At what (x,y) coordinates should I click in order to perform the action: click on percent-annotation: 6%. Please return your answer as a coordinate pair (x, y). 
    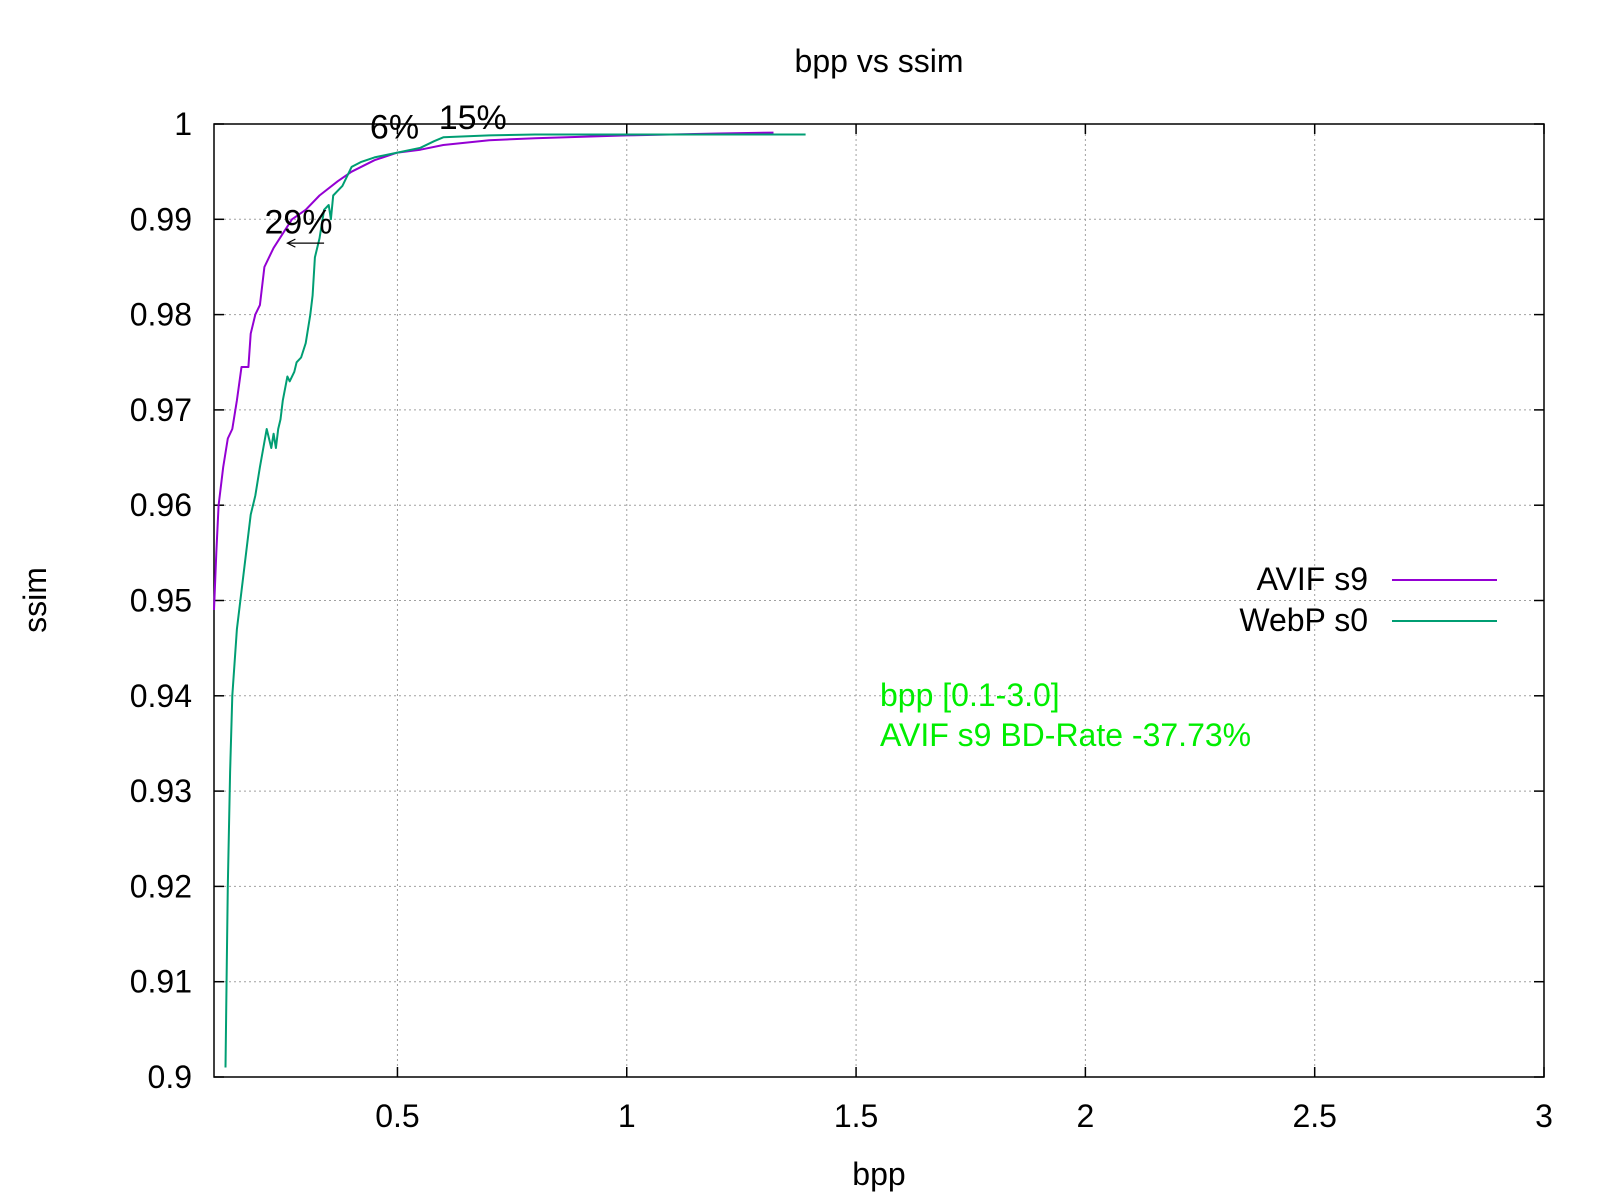
    Looking at the image, I should click on (394, 127).